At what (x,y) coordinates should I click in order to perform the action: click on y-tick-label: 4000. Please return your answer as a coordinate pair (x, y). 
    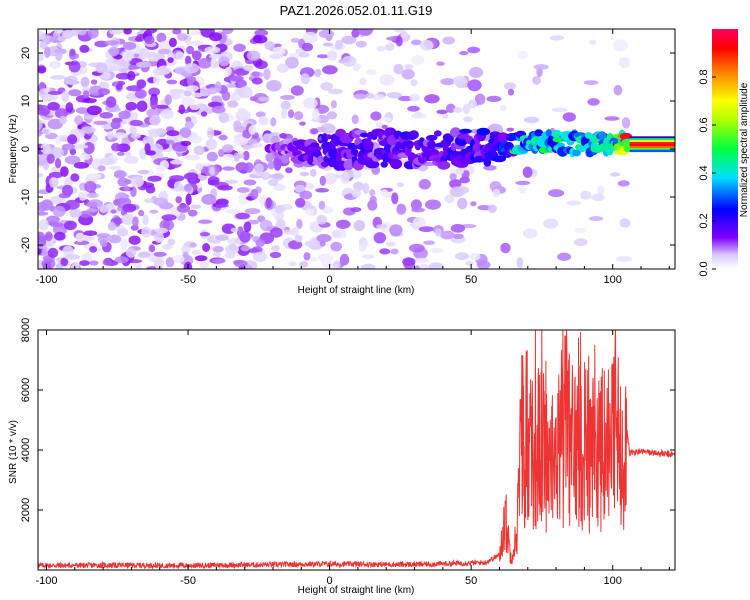
    Looking at the image, I should click on (26, 450).